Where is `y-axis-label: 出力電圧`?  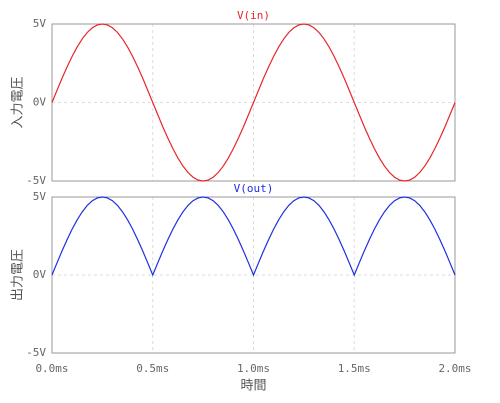
y-axis-label: 出力電圧 is located at coordinates (18, 275).